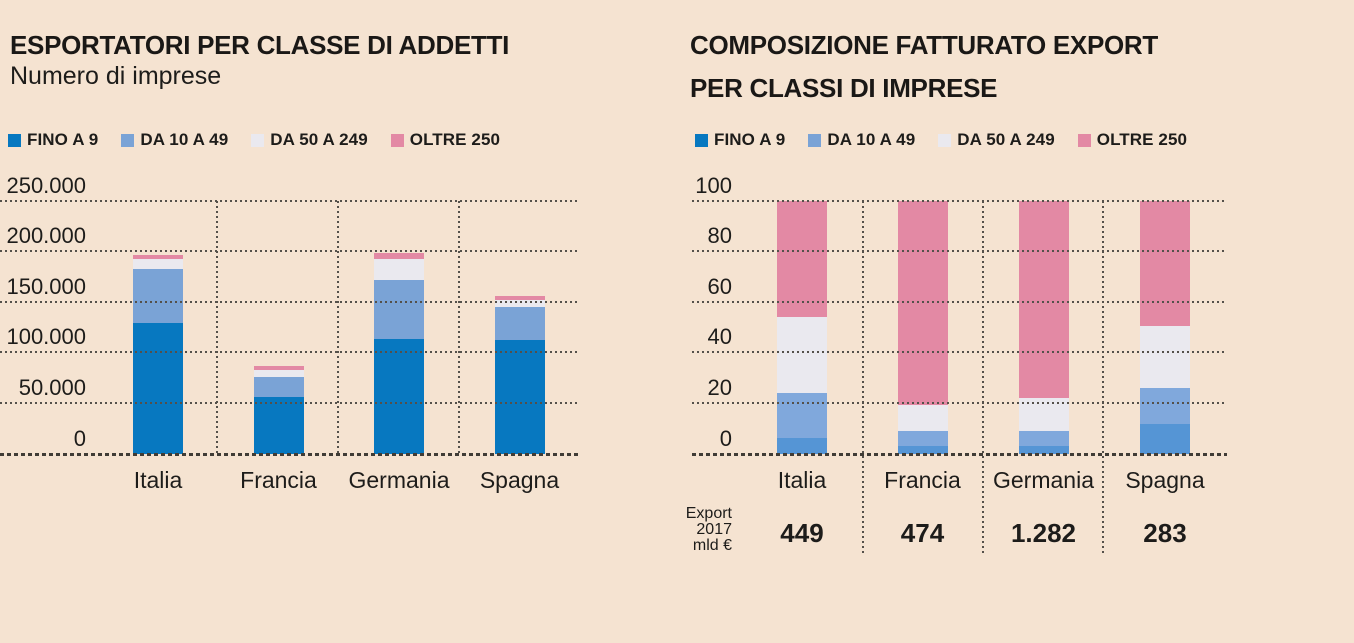 The width and height of the screenshot is (1354, 643). Describe the element at coordinates (802, 533) in the screenshot. I see `footer-export-value: 449` at that location.